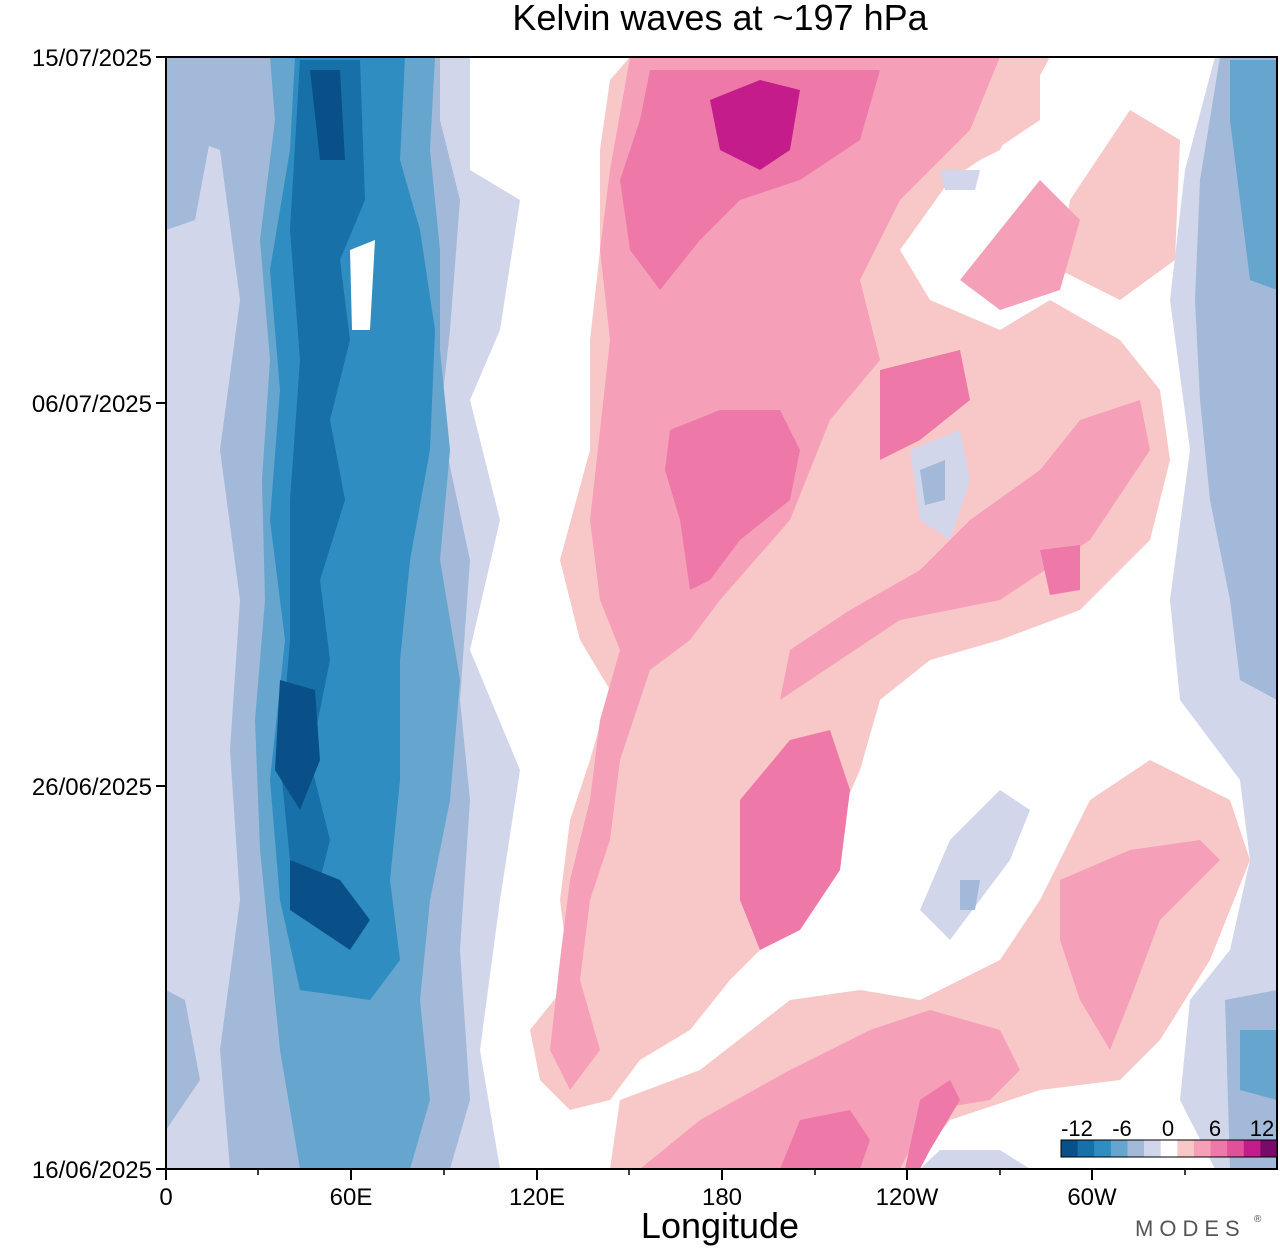 Image resolution: width=1280 pixels, height=1249 pixels. What do you see at coordinates (351, 1197) in the screenshot?
I see `x-tick-label: 60E` at bounding box center [351, 1197].